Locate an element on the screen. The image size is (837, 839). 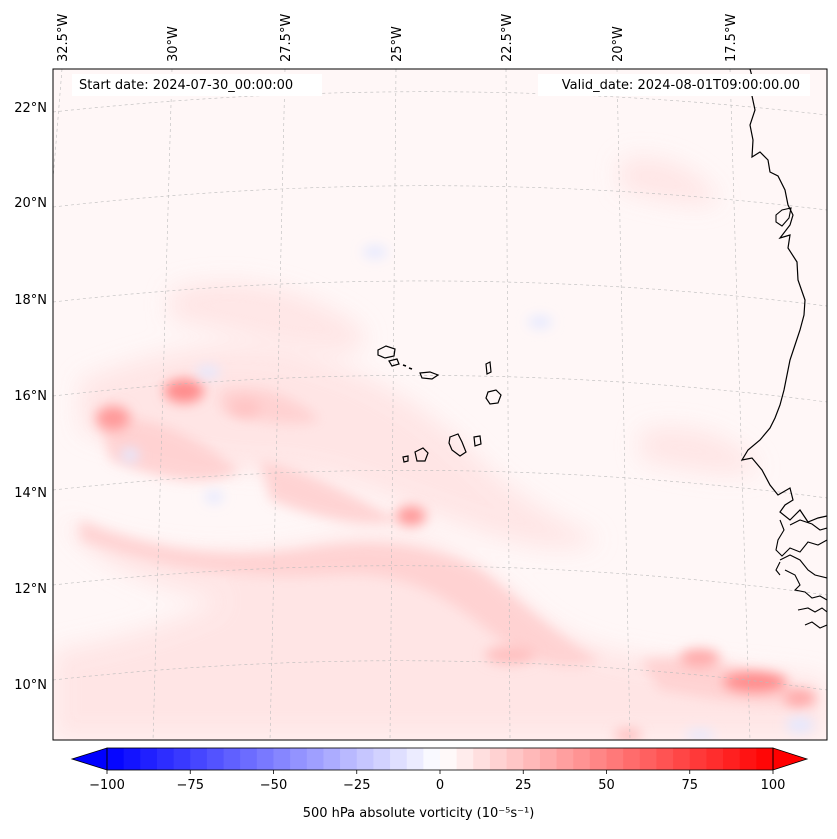
lon-tick-label: 25°W is located at coordinates (397, 44).